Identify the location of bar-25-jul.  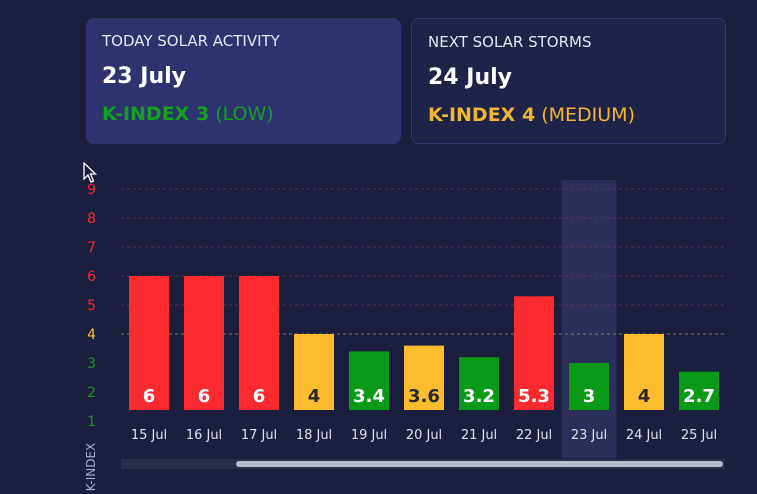
(699, 390).